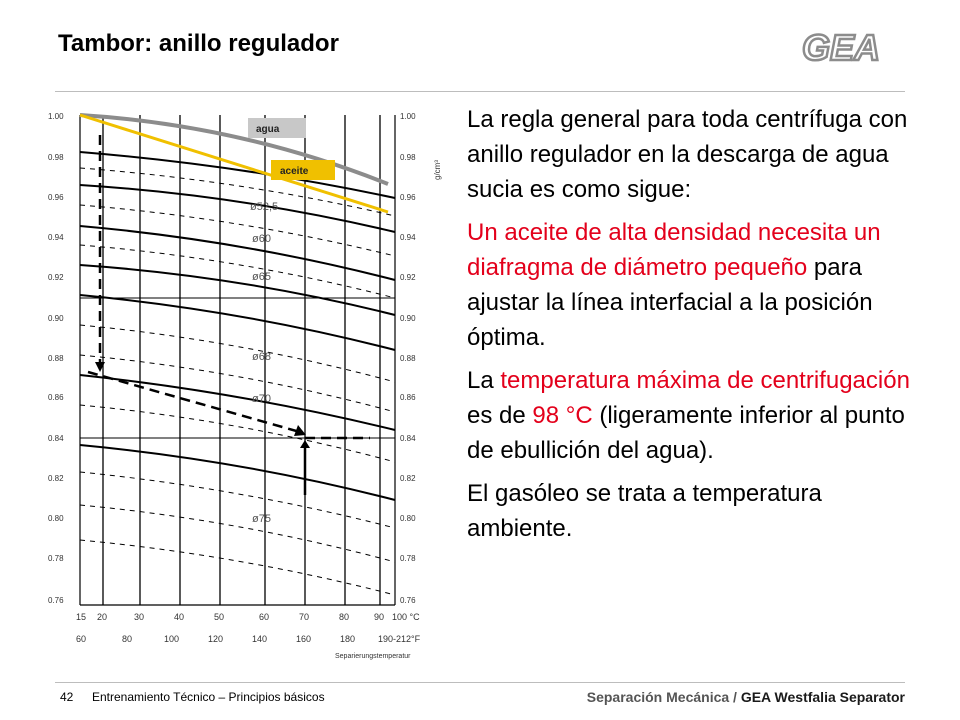 The image size is (960, 720). What do you see at coordinates (303, 639) in the screenshot?
I see `svg-text: 160` at bounding box center [303, 639].